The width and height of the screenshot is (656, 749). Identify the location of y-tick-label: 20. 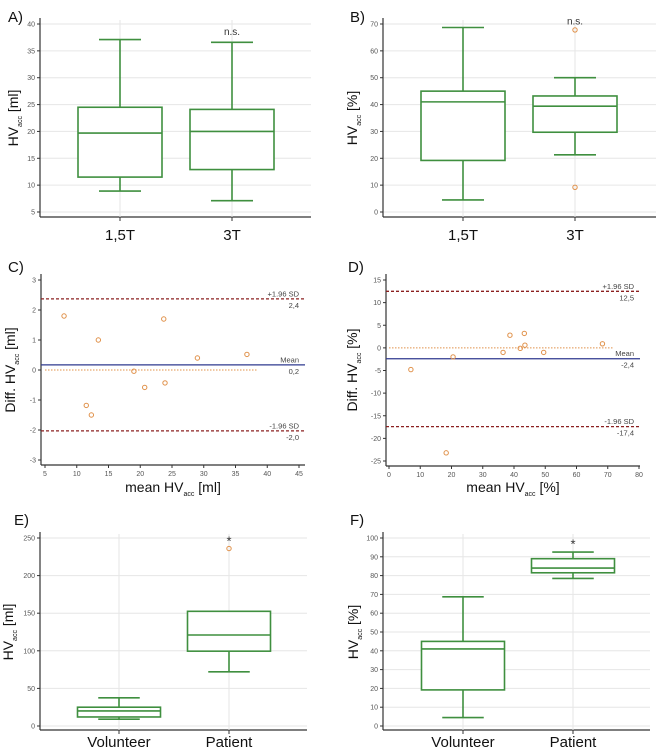
(374, 689).